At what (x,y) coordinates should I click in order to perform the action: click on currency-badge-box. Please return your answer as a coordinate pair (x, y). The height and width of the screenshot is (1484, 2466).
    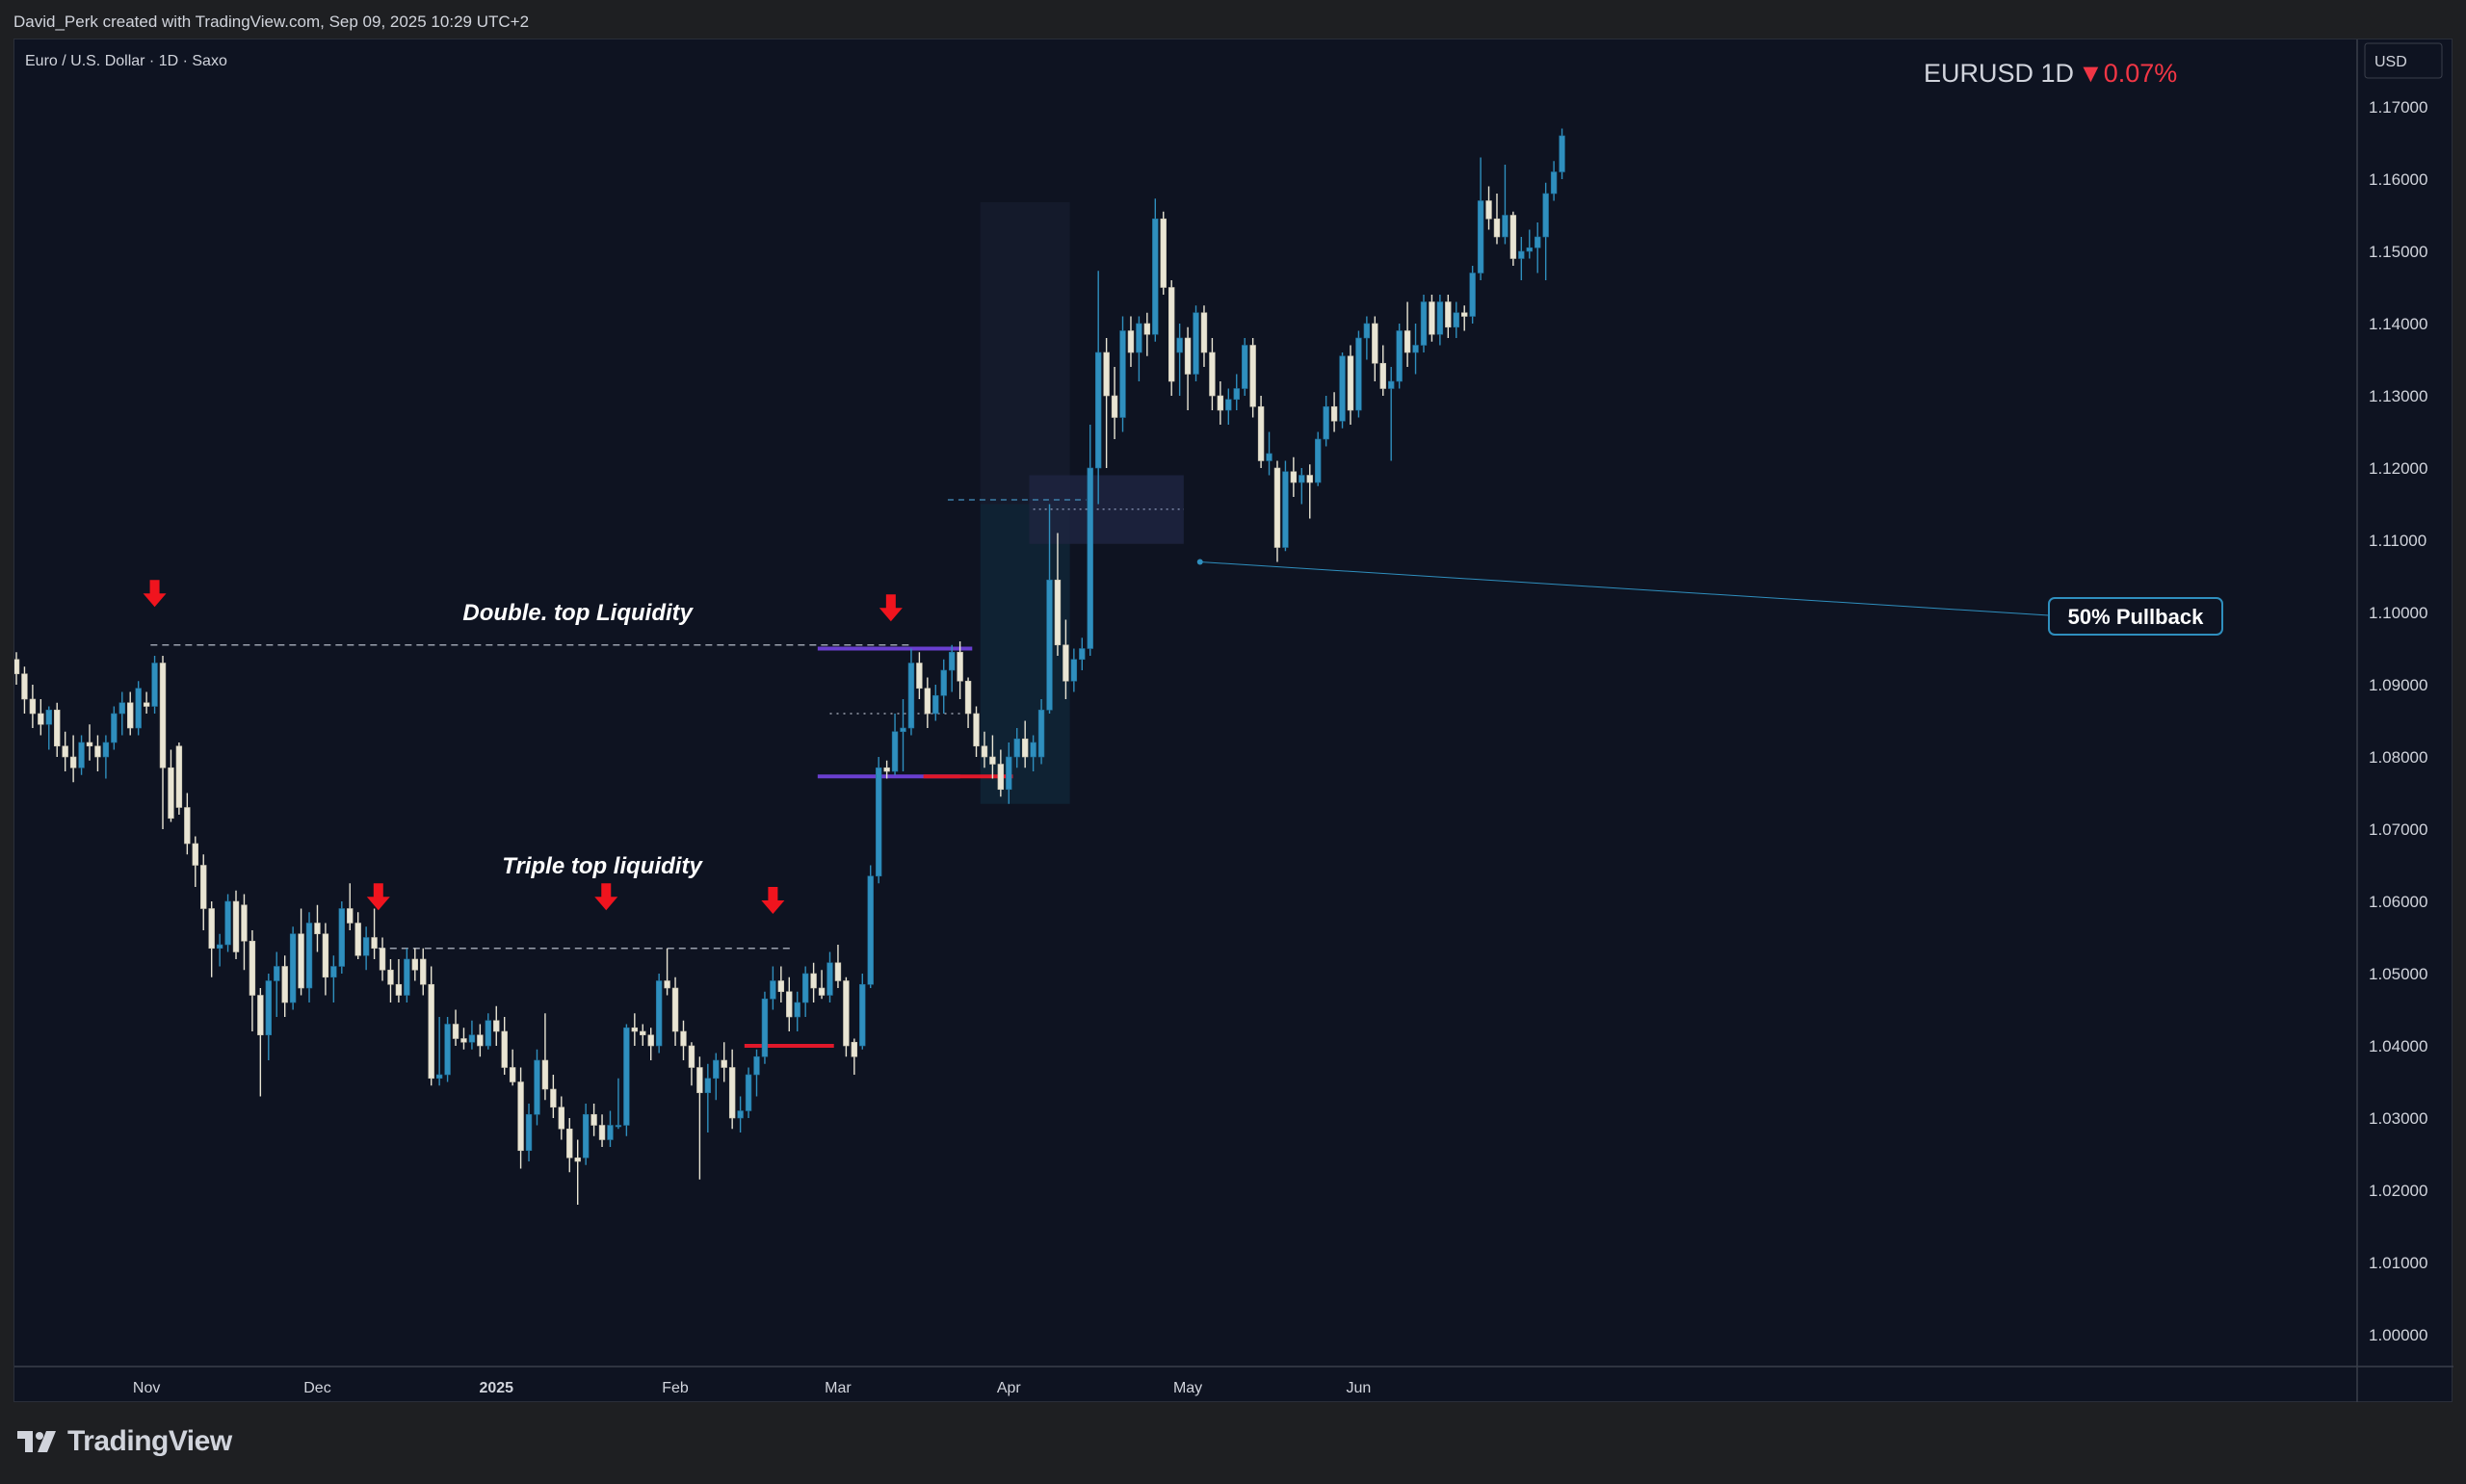
    Looking at the image, I should click on (2403, 60).